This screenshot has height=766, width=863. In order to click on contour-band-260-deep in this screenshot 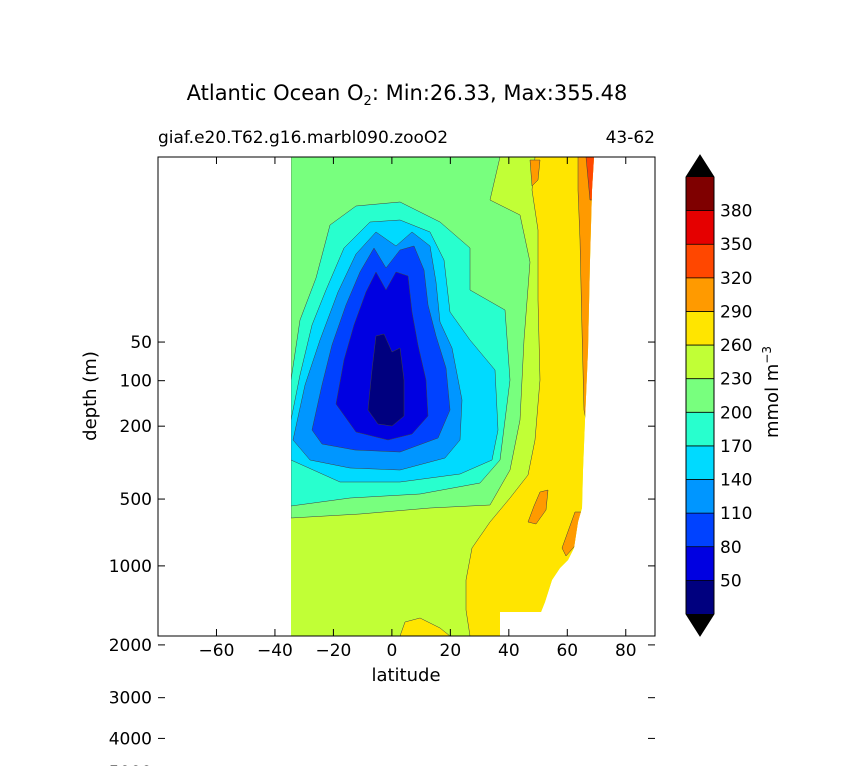, I will do `click(390, 626)`.